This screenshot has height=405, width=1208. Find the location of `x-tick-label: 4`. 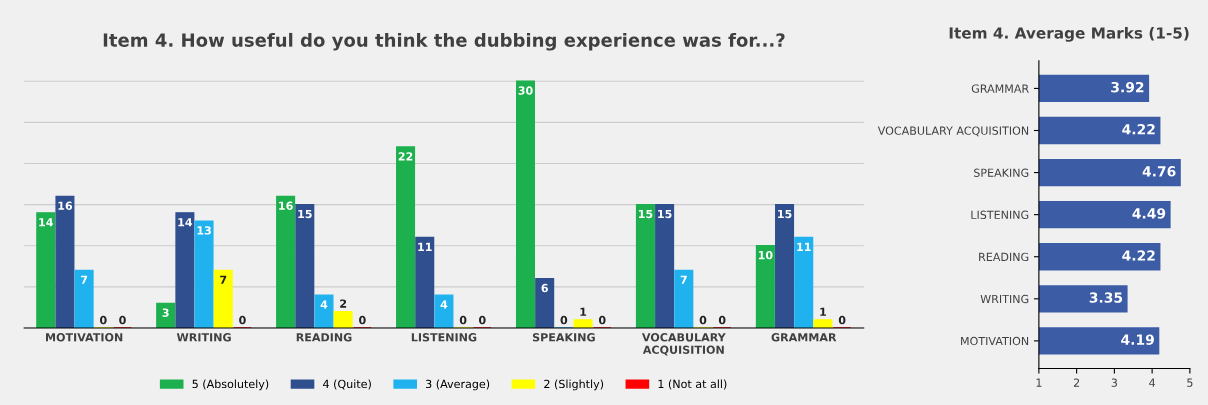

x-tick-label: 4 is located at coordinates (1152, 382).